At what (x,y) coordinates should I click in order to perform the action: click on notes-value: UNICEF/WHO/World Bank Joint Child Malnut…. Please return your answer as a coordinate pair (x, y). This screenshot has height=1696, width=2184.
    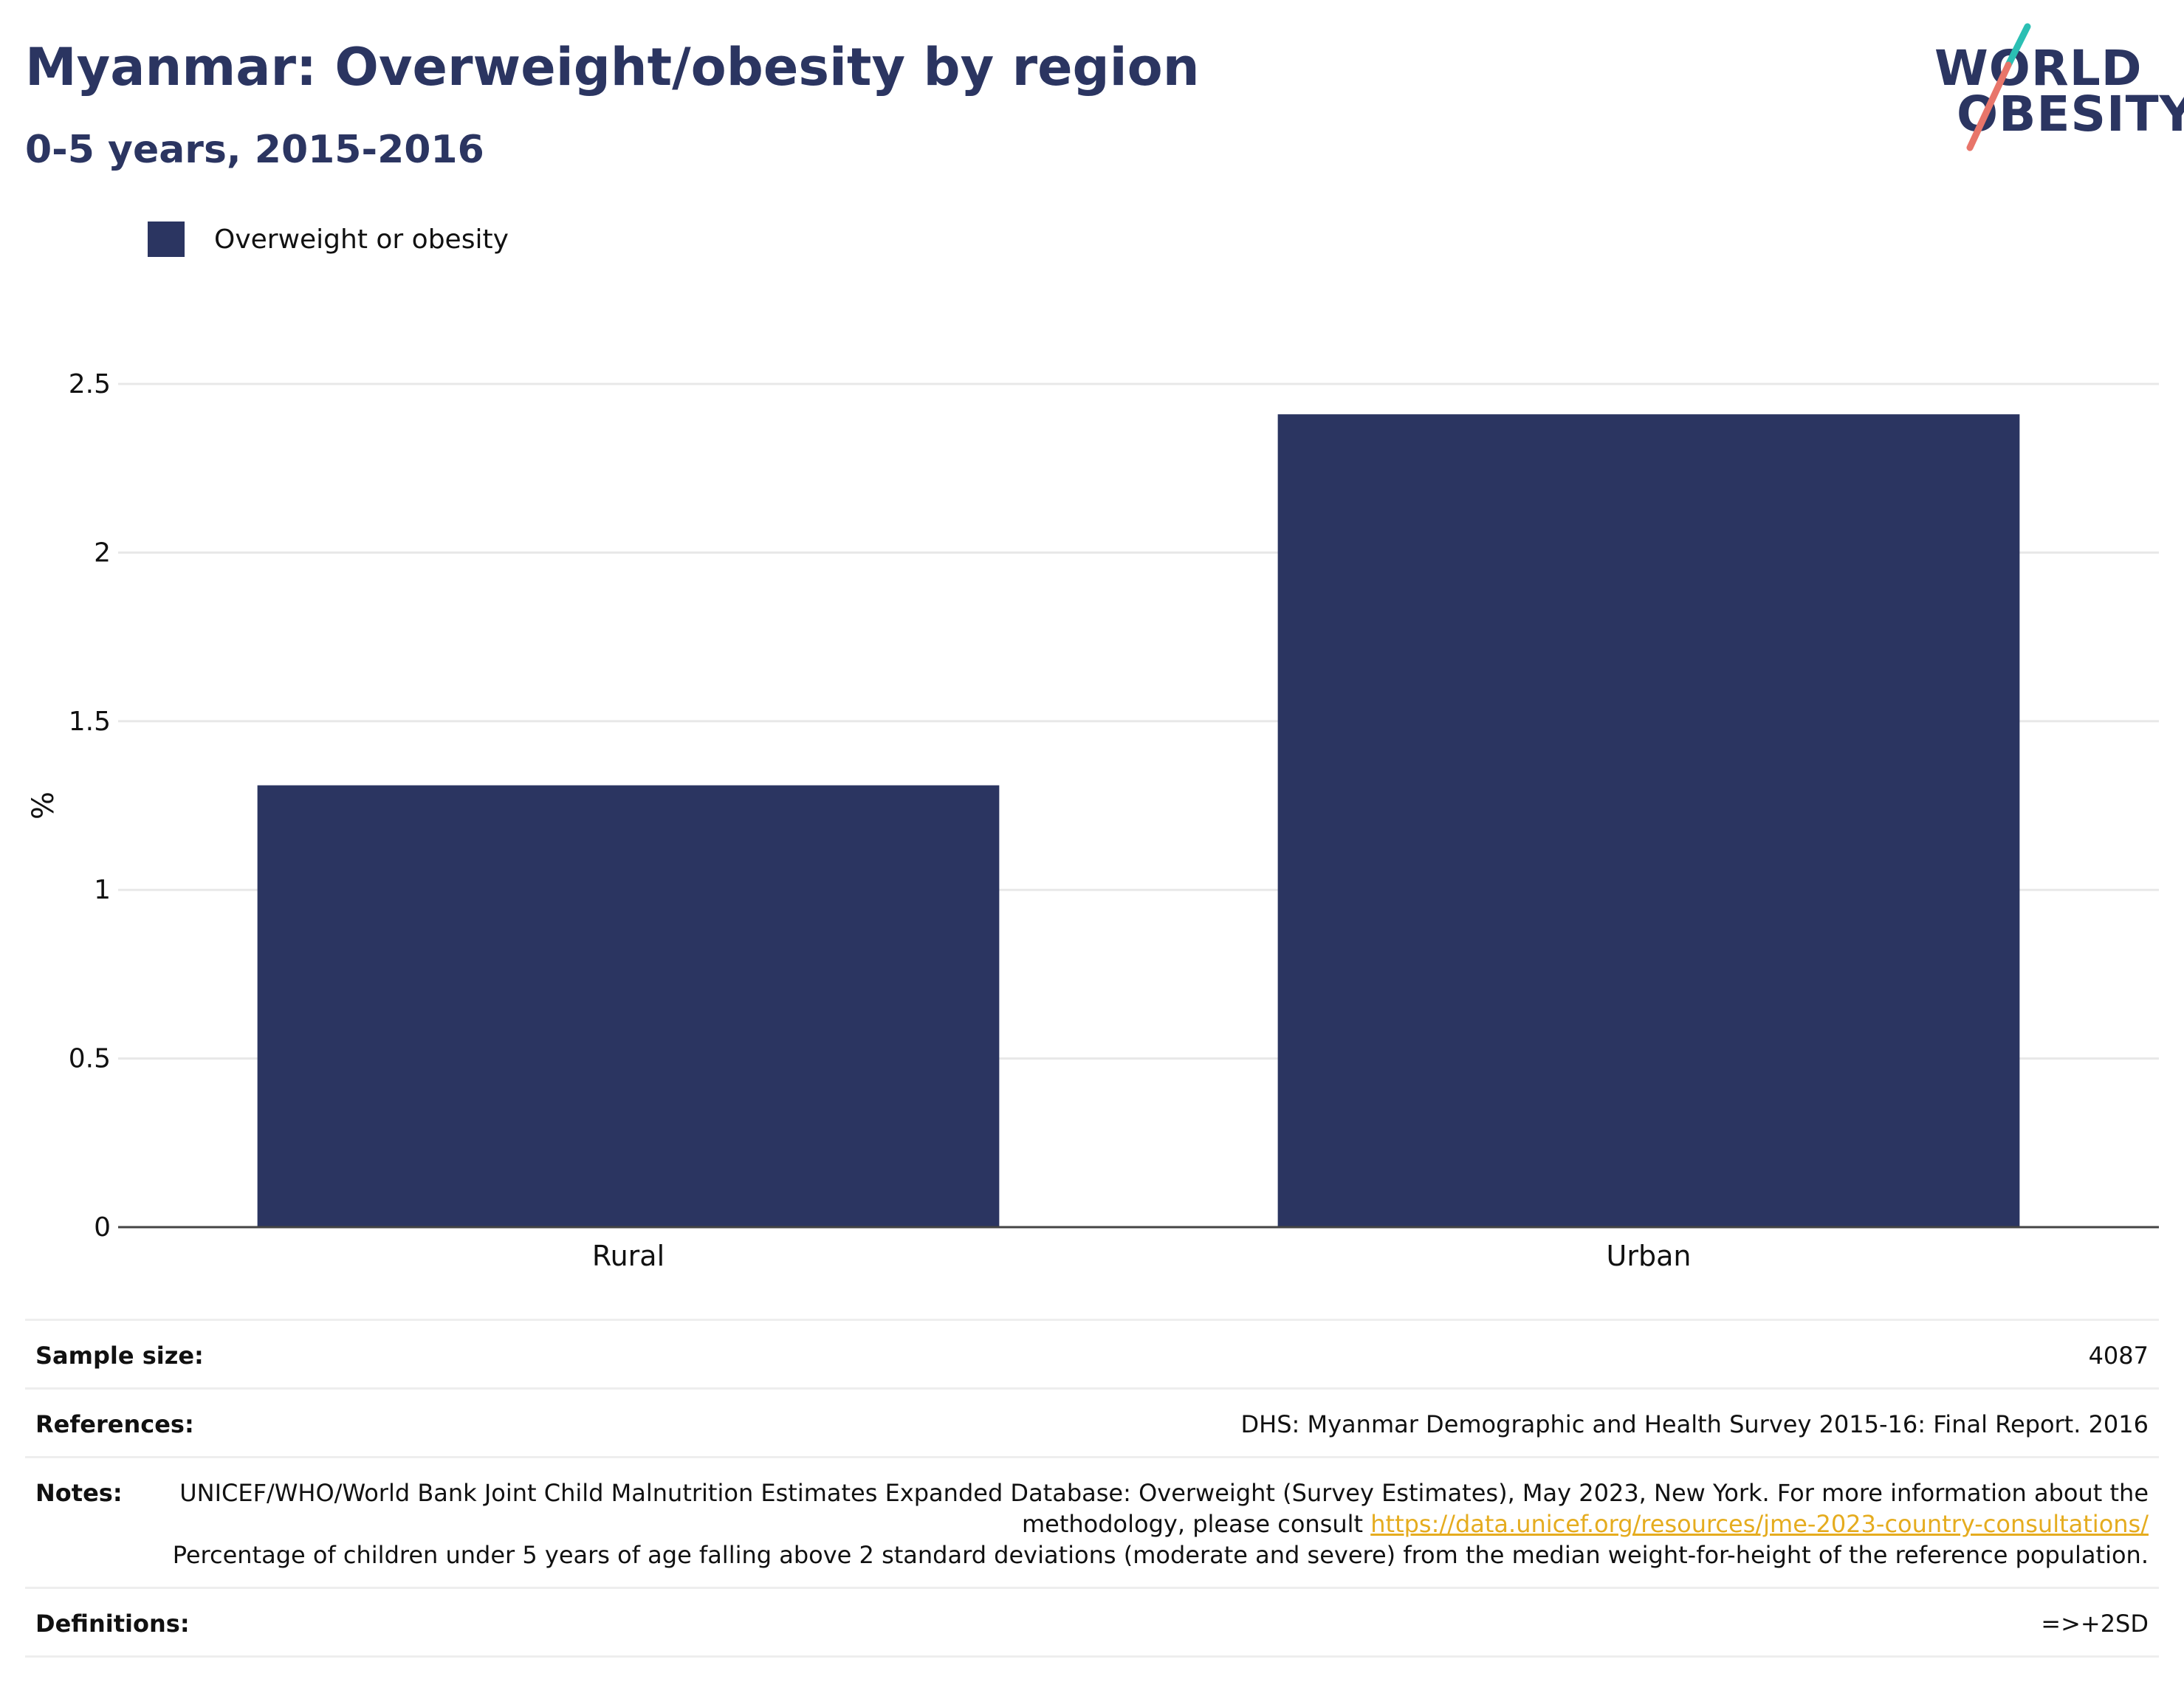
    Looking at the image, I should click on (1158, 1523).